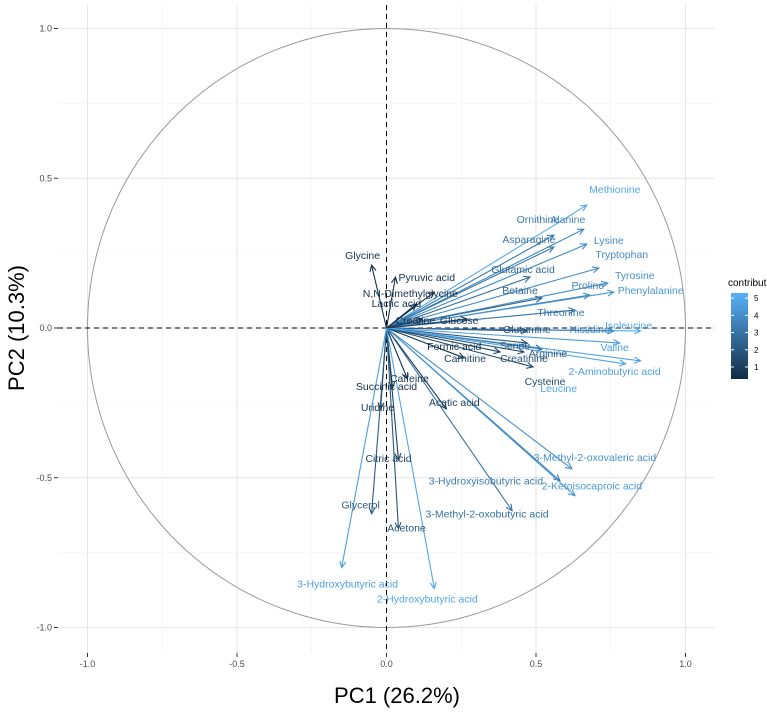 Image resolution: width=767 pixels, height=713 pixels. I want to click on x-tick-label: 0.0, so click(386, 664).